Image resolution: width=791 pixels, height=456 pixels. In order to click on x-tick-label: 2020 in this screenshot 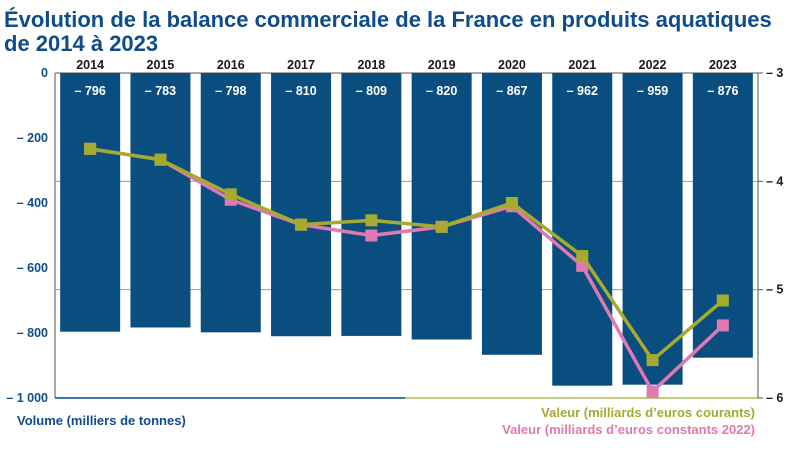, I will do `click(512, 65)`.